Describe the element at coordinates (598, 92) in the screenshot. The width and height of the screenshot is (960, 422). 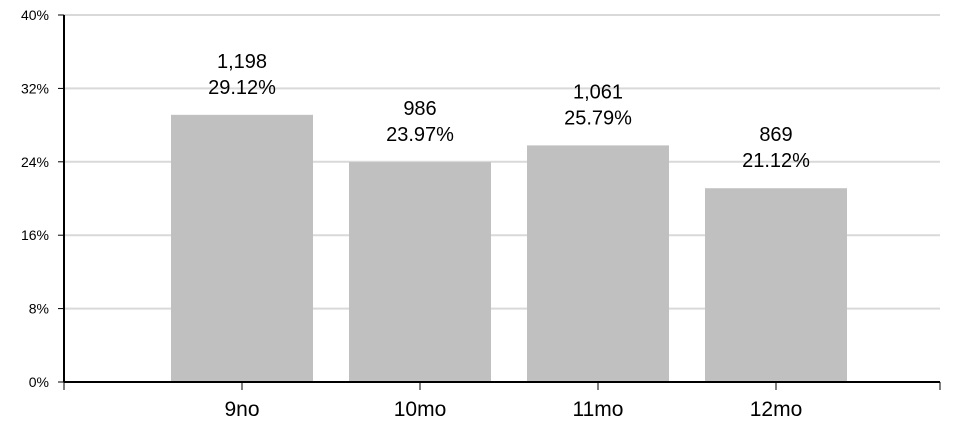
I see `bar-count-label: 1,061` at that location.